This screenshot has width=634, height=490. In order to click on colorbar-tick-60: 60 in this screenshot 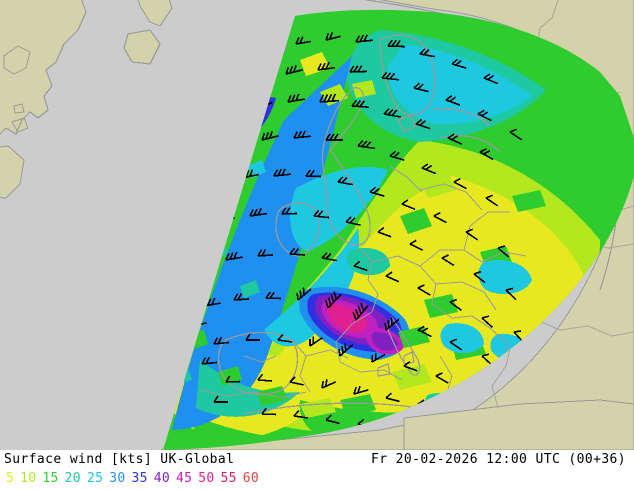, I will do `click(251, 478)`.